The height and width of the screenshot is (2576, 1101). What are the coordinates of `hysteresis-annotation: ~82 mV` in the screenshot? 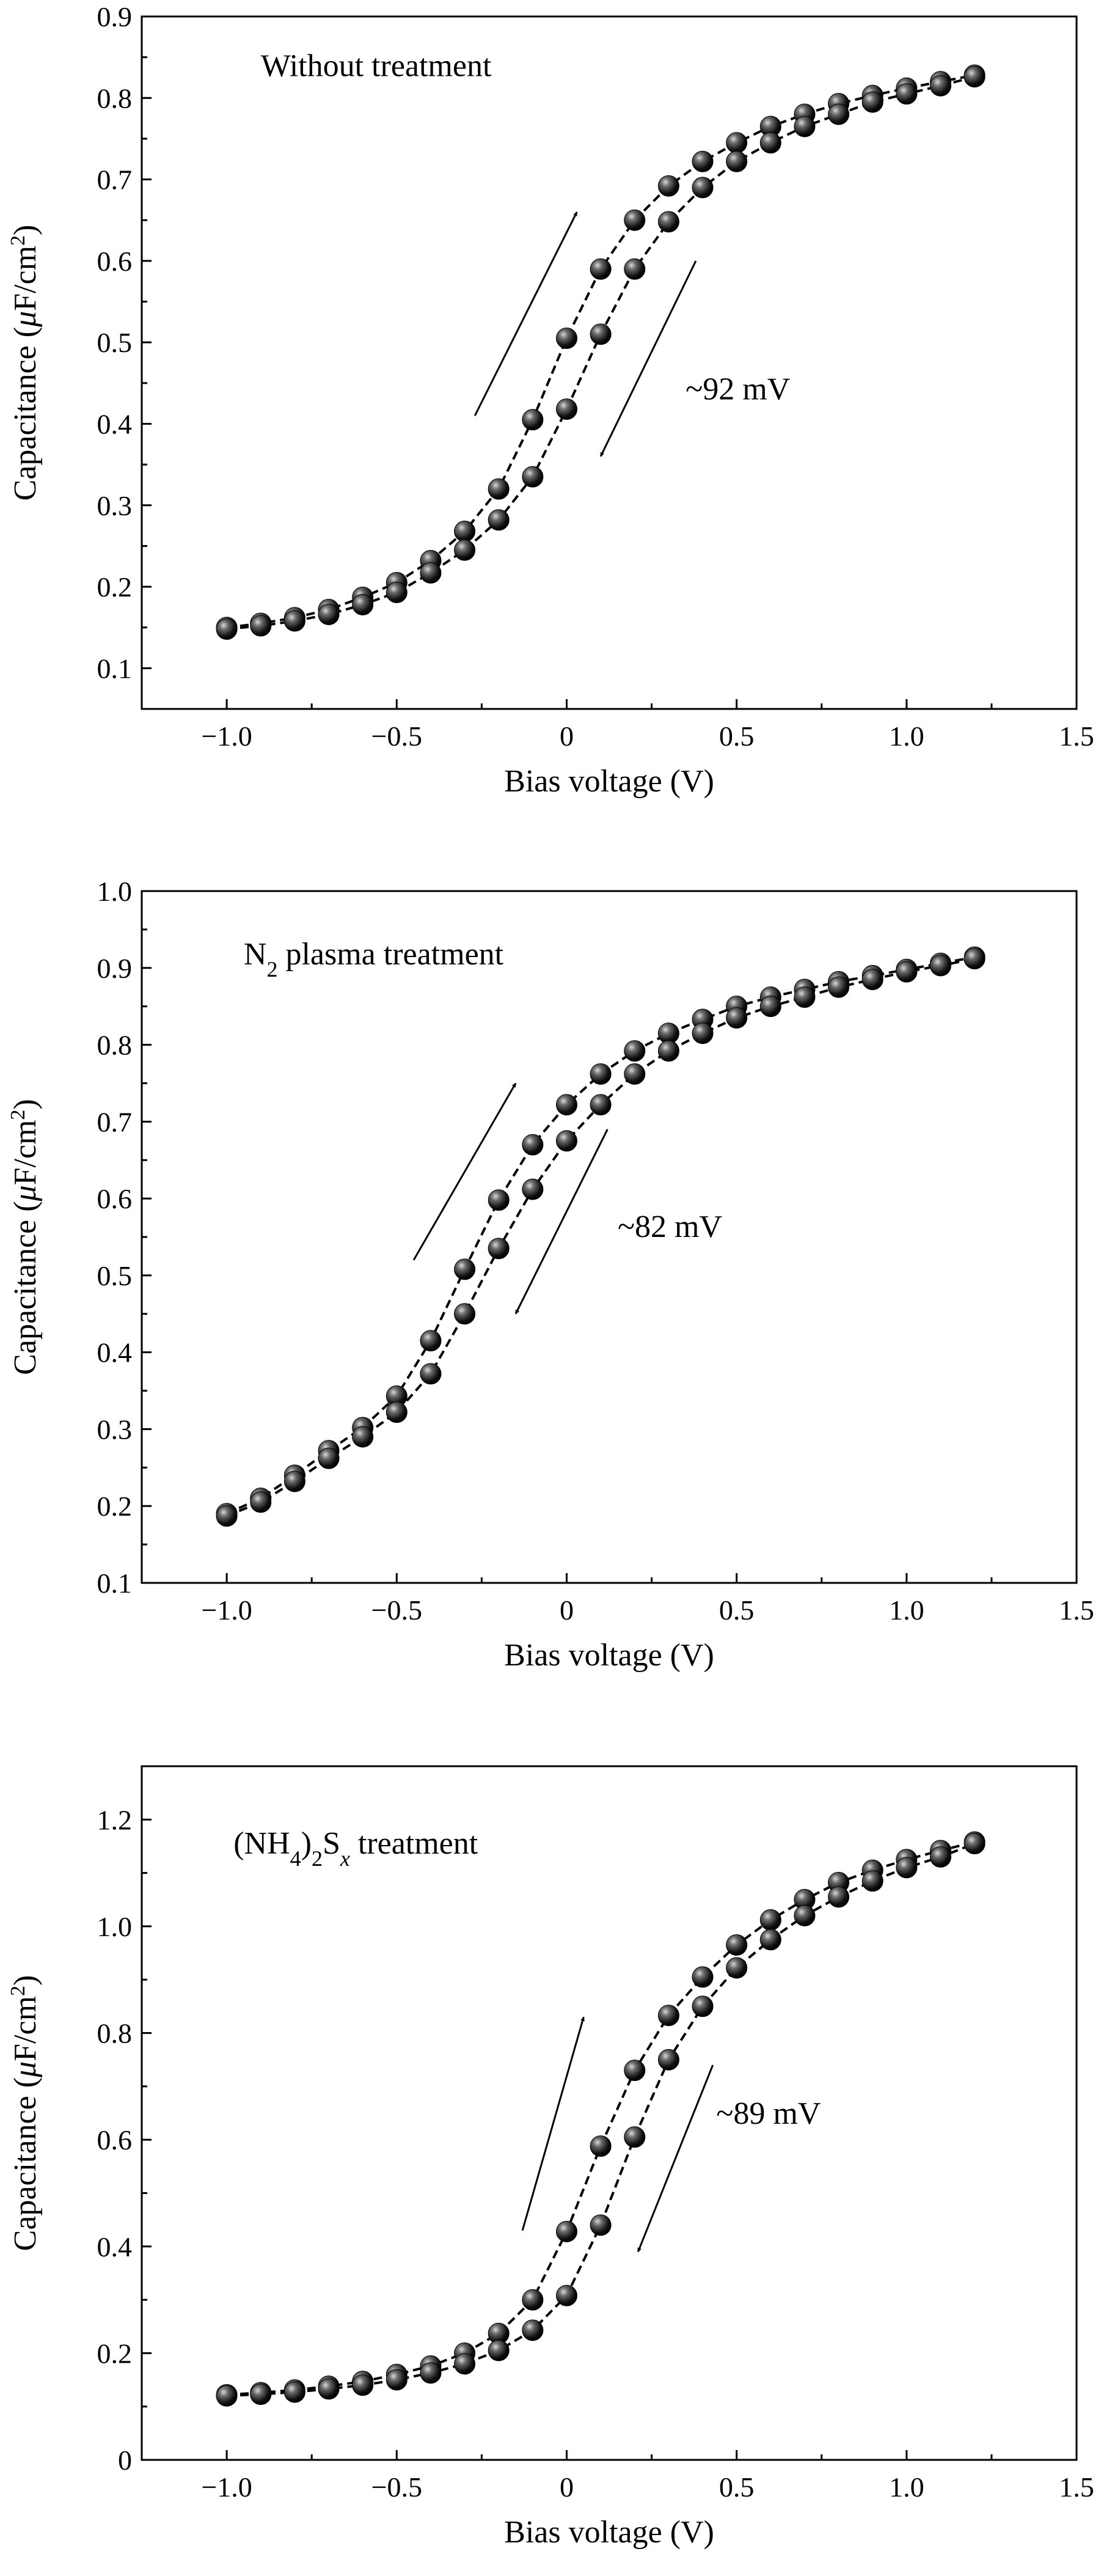 It's located at (670, 1226).